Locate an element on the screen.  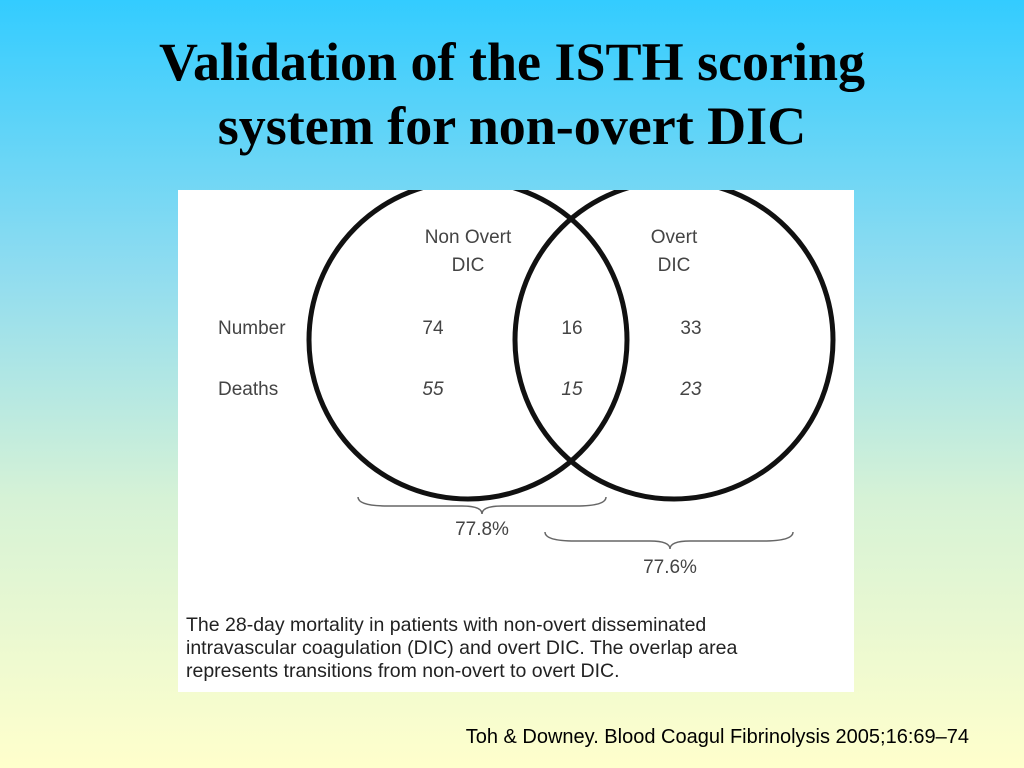
overt-bracket is located at coordinates (669, 540).